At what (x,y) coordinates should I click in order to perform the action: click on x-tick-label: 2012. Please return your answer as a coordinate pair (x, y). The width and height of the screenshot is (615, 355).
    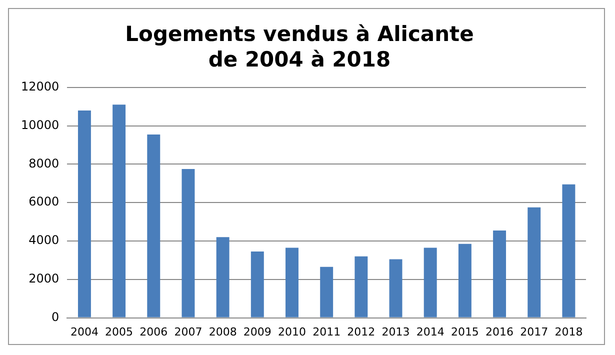
    Looking at the image, I should click on (361, 331).